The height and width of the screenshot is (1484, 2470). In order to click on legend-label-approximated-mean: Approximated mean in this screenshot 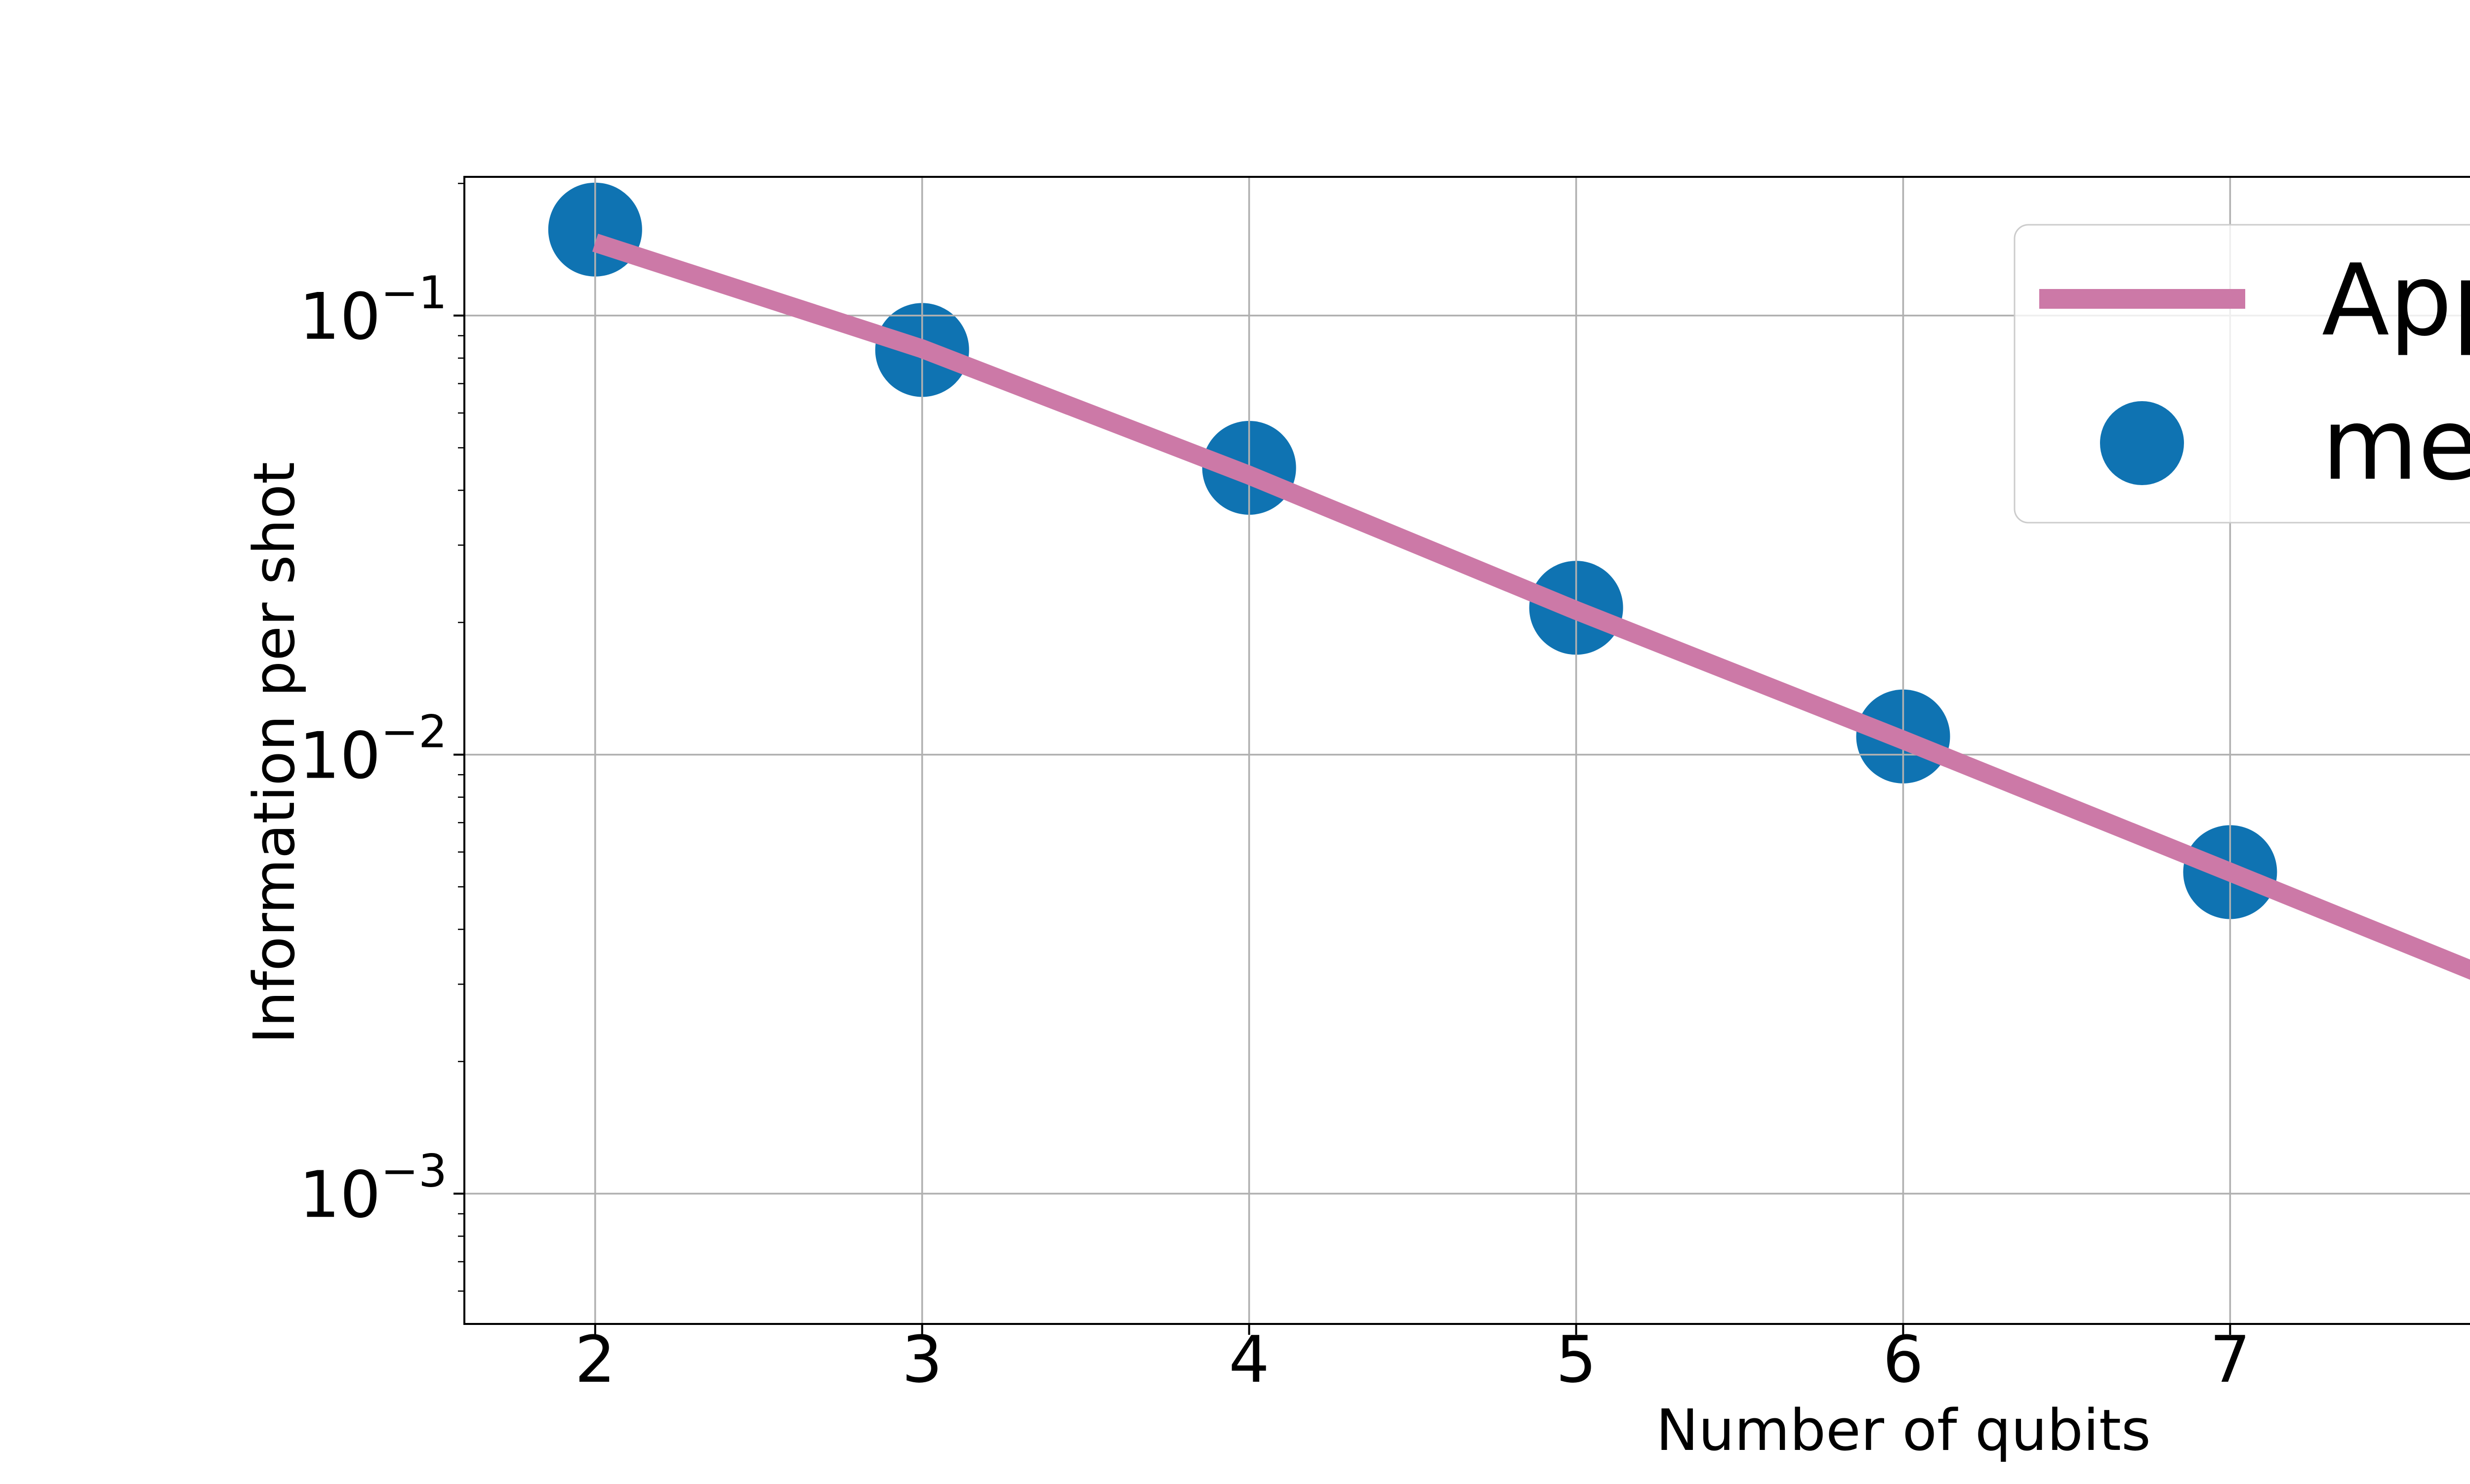, I will do `click(2396, 300)`.